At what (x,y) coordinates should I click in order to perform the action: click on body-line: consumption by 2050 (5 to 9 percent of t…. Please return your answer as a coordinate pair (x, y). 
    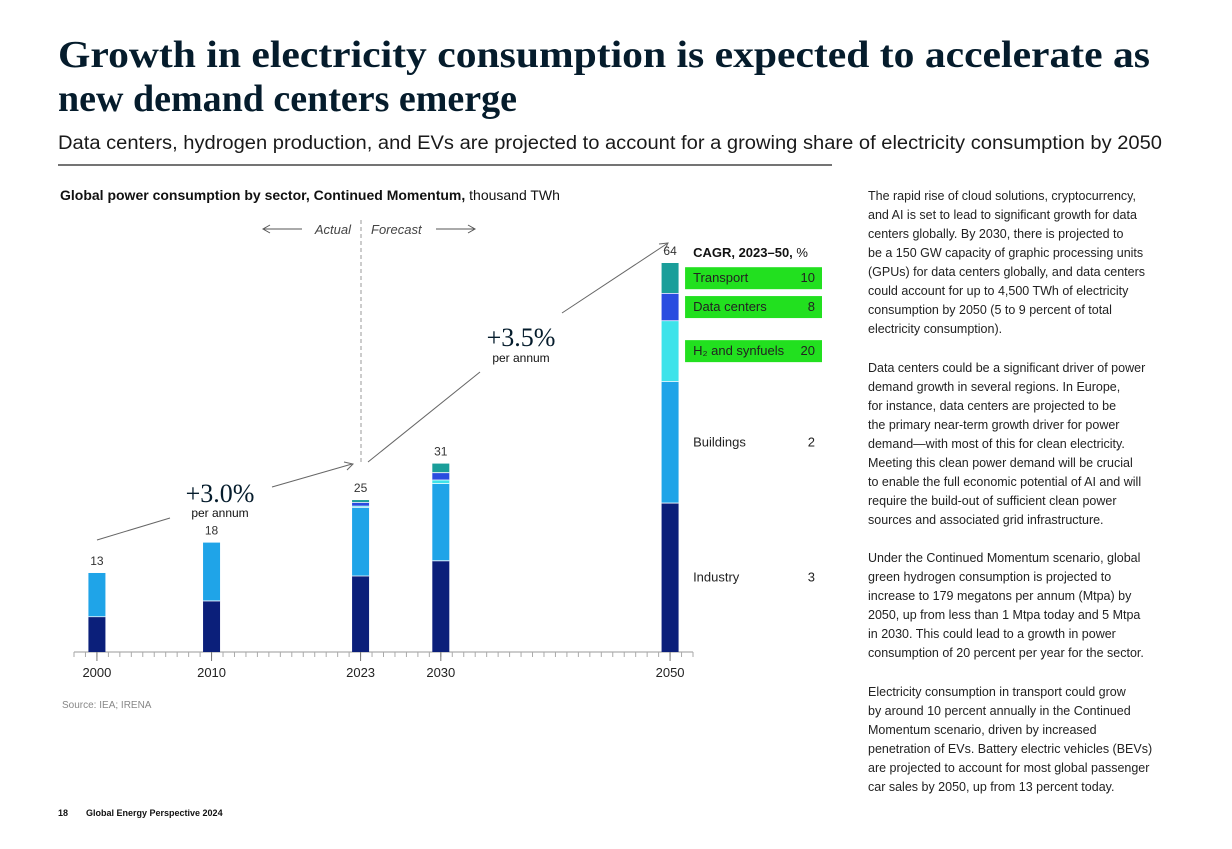
    Looking at the image, I should click on (990, 310).